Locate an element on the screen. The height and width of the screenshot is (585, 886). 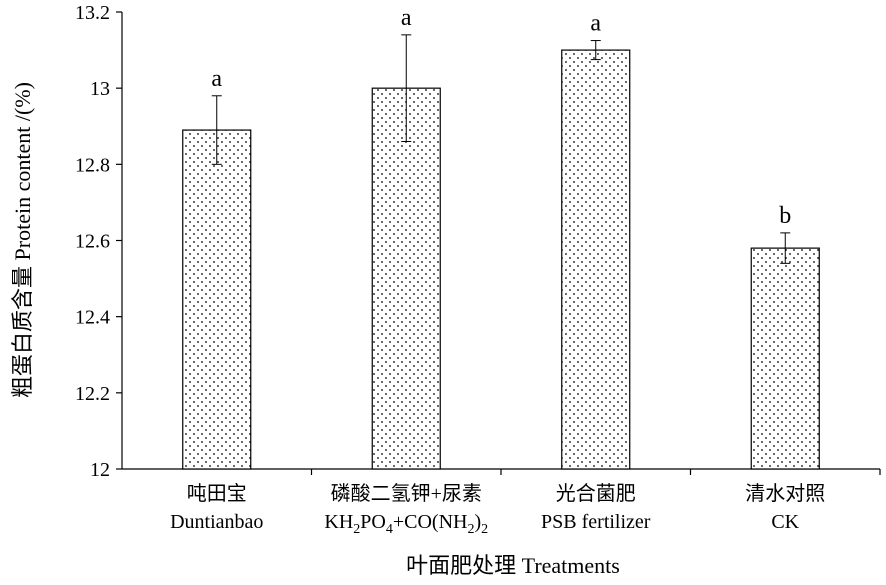
category-label-cn: 清水对照 is located at coordinates (785, 493).